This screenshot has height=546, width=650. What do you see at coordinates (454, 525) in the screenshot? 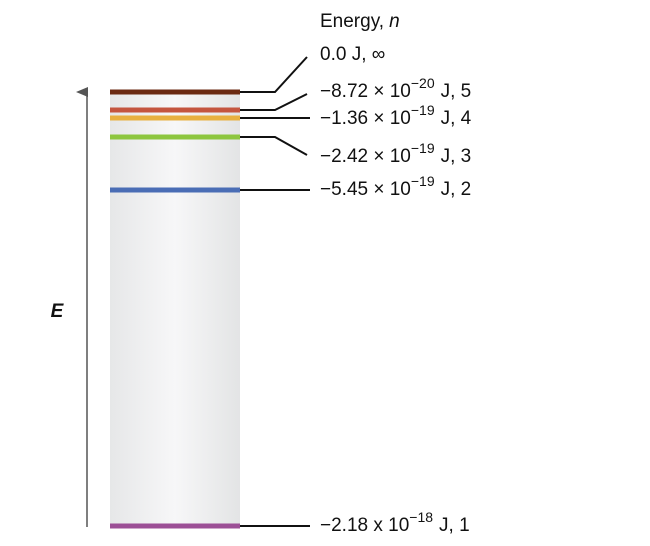
I see `suffix: J, 1` at bounding box center [454, 525].